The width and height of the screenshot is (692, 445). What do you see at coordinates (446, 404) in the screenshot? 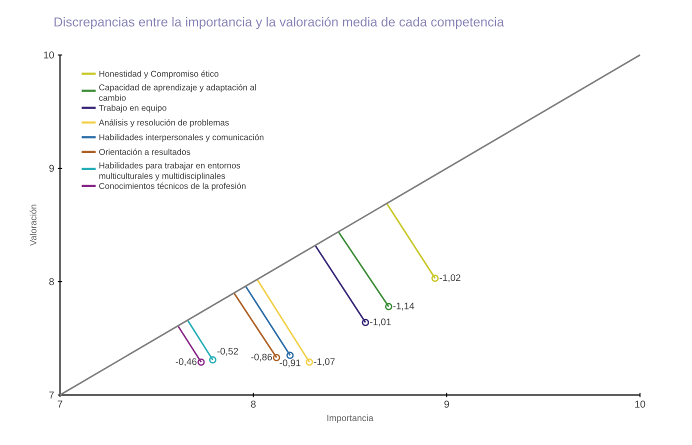
I see `x-tick-label: 9` at bounding box center [446, 404].